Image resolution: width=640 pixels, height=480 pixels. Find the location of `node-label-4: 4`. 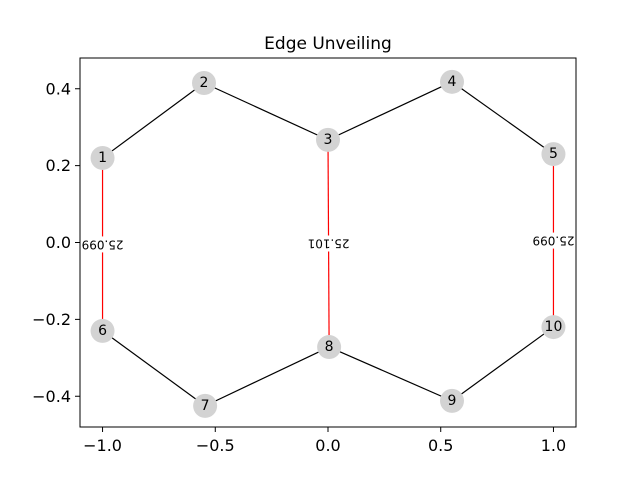

node-label-4: 4 is located at coordinates (452, 82).